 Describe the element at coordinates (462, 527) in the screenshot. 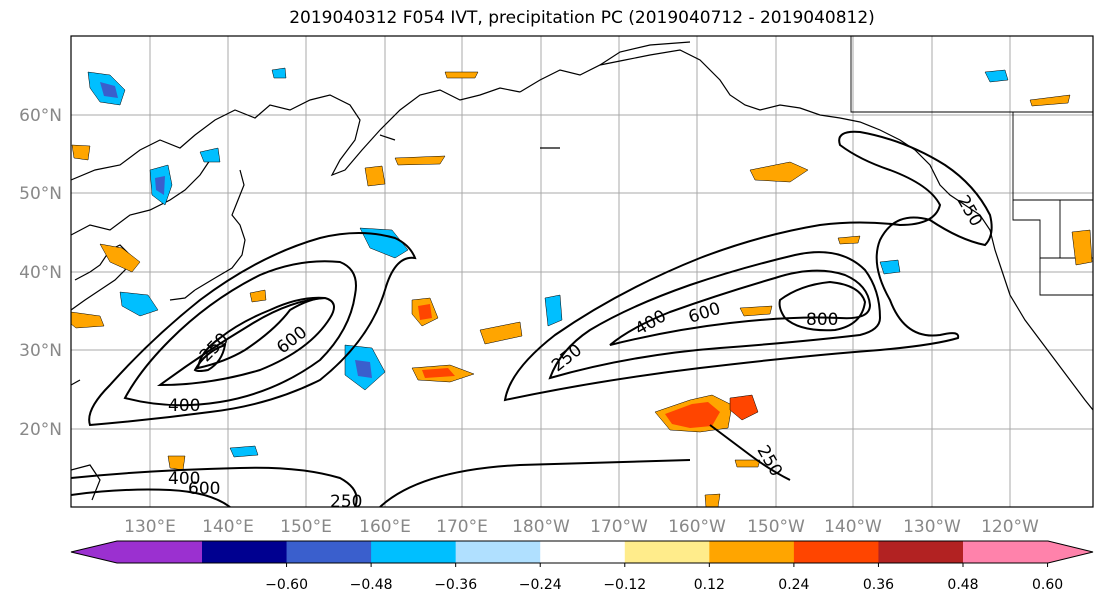

I see `lon-label: 170°E` at that location.